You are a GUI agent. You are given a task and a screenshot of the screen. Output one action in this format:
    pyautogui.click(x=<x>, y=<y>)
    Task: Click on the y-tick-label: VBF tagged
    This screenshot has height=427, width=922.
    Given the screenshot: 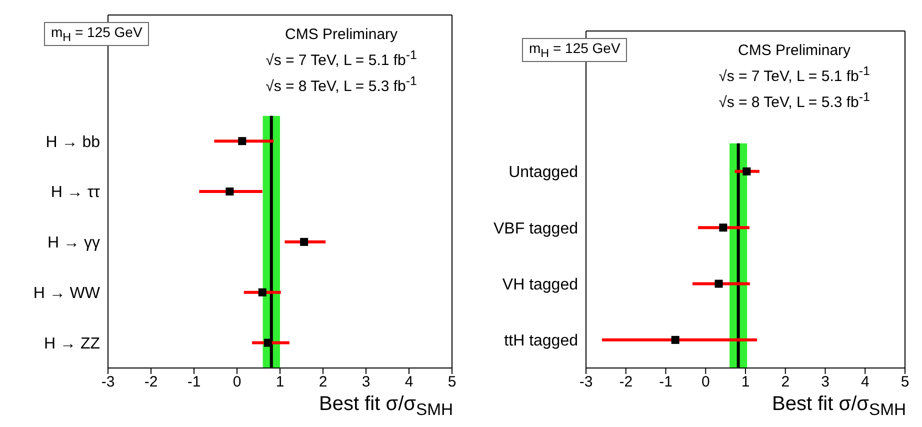 What is the action you would take?
    pyautogui.click(x=536, y=229)
    